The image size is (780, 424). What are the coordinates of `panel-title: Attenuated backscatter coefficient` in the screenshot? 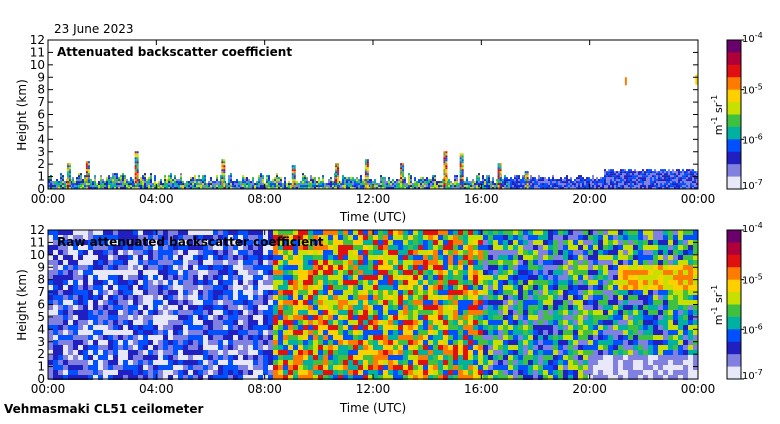 It's located at (174, 52).